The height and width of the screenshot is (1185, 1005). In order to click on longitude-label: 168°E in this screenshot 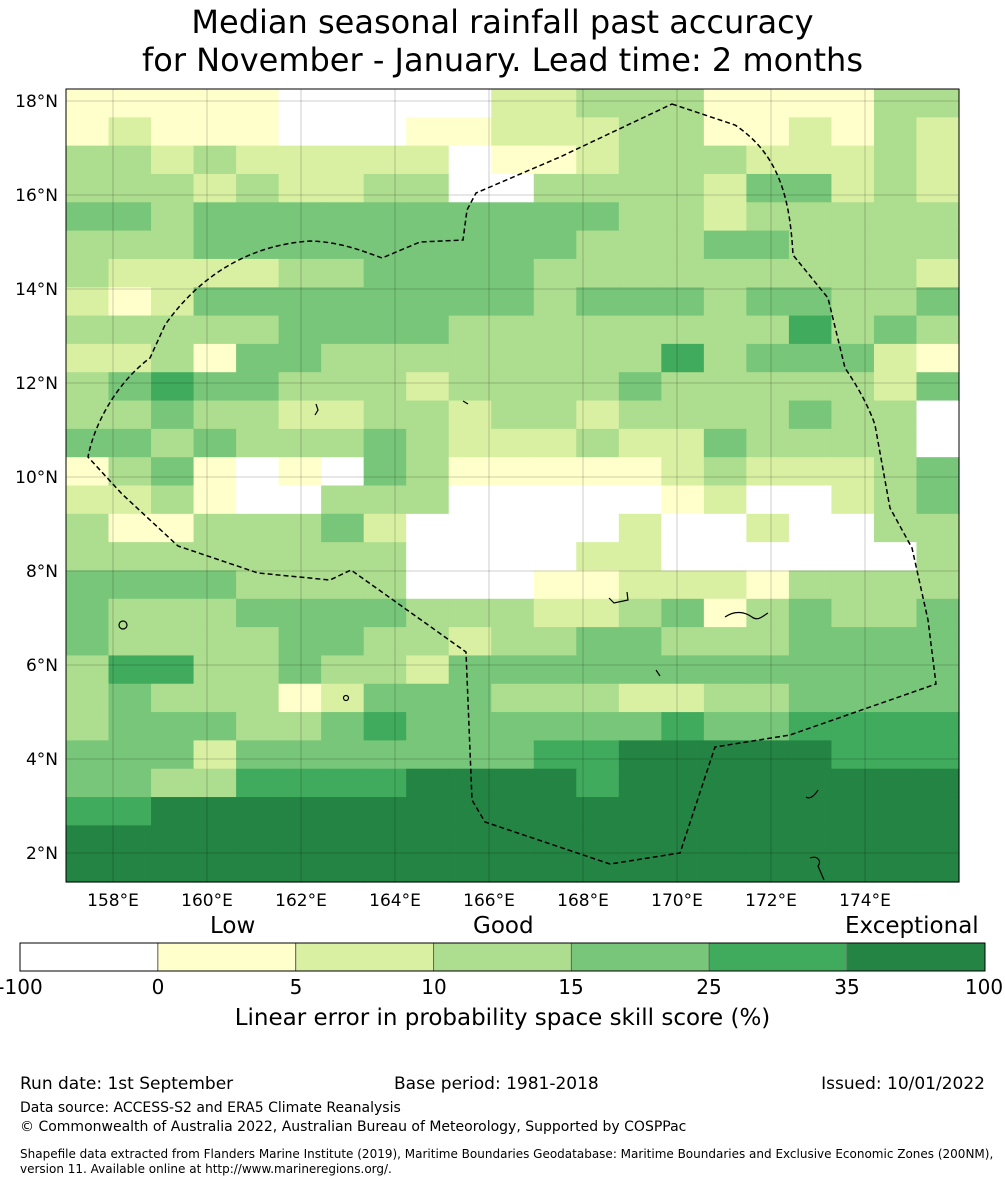, I will do `click(583, 901)`.